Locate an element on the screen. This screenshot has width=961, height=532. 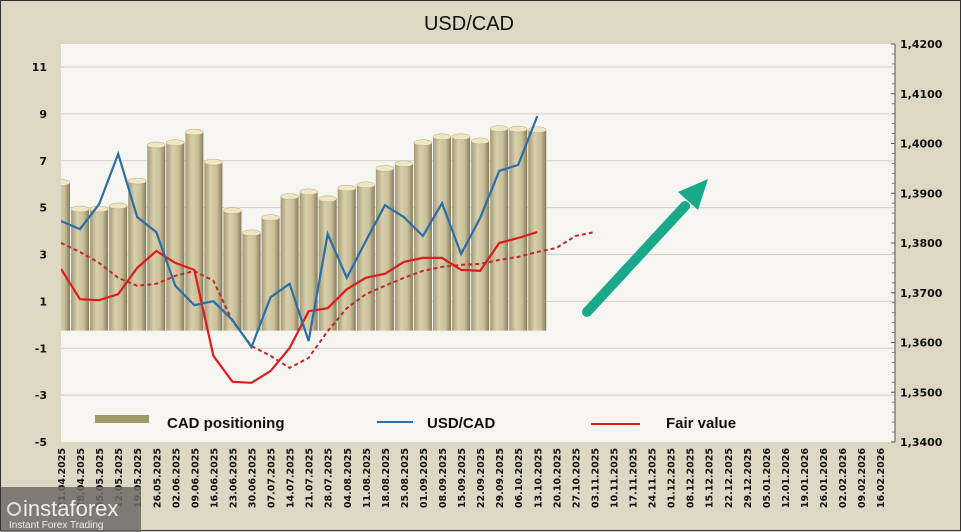
x-axis-tick-label: 02.02.2026 is located at coordinates (843, 478).